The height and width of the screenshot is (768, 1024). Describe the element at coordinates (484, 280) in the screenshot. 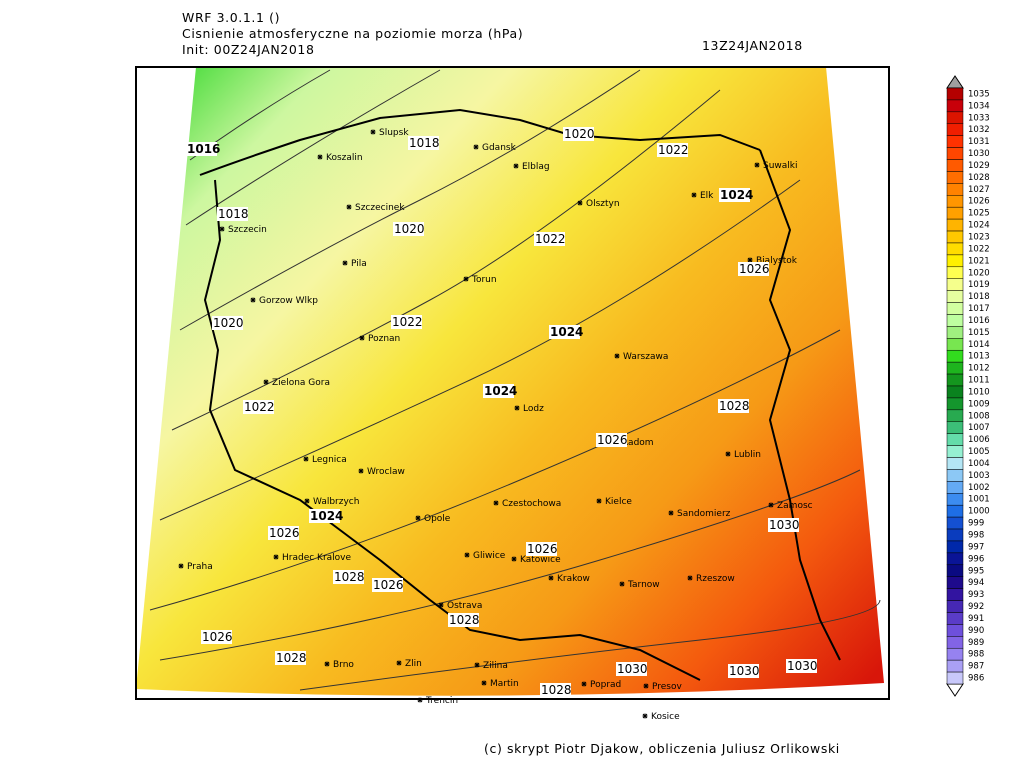

I see `city-name: Torun` at that location.